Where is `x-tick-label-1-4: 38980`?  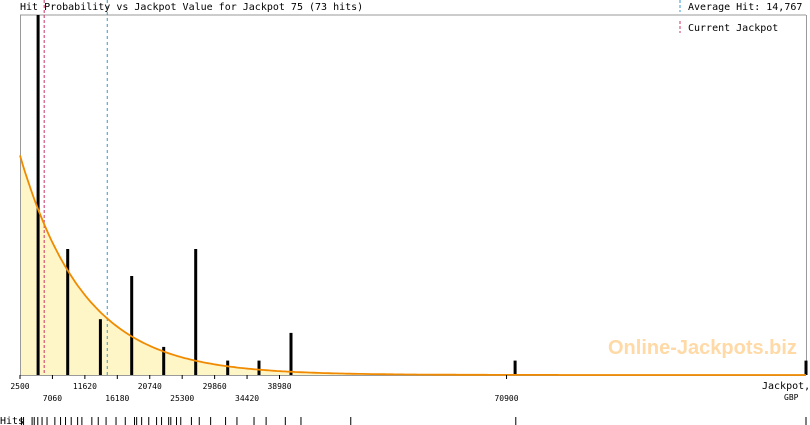 x-tick-label-1-4: 38980 is located at coordinates (279, 386).